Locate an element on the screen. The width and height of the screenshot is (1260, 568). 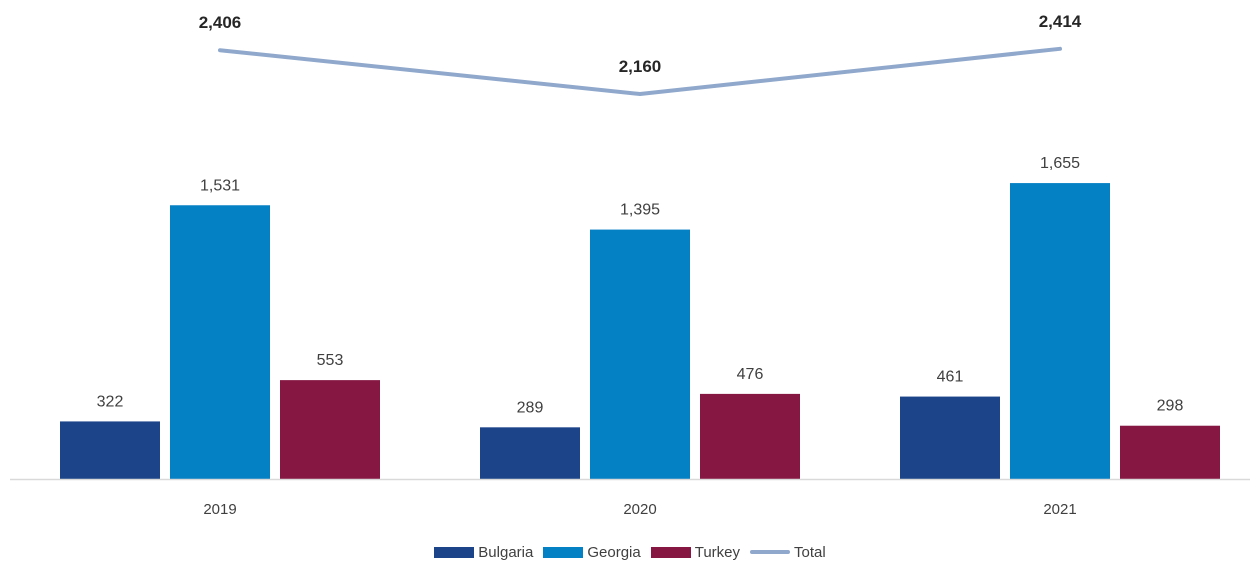
bar-bulgaria-2021 is located at coordinates (950, 437).